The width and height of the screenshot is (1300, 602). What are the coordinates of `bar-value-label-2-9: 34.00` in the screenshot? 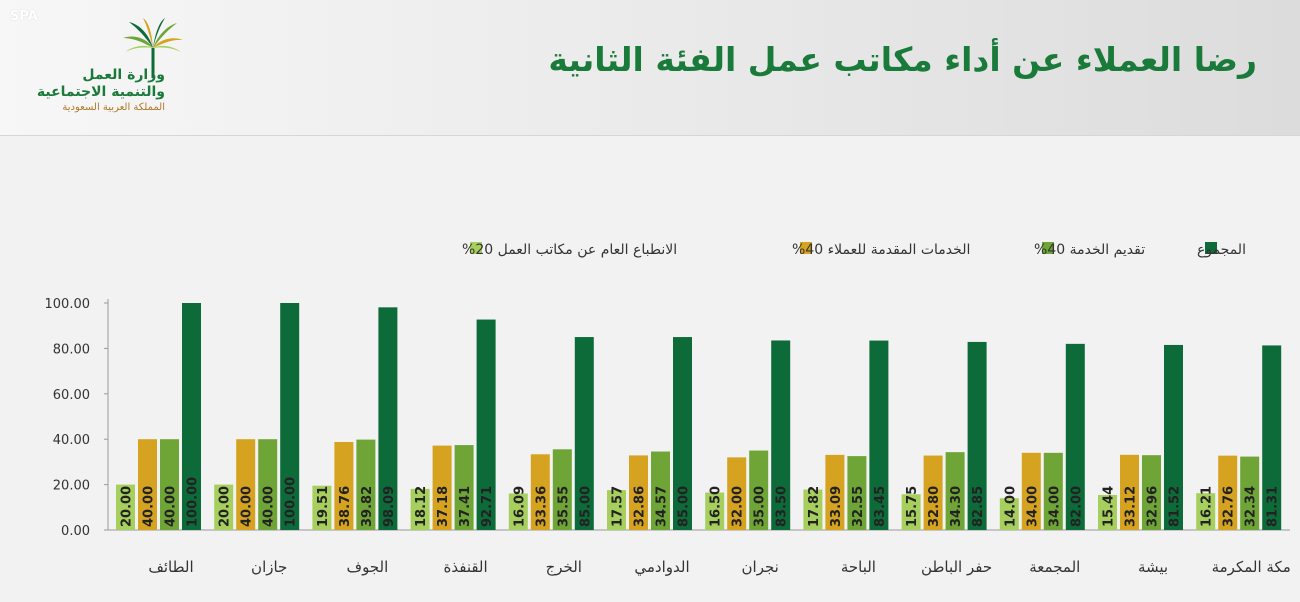 It's located at (1054, 506).